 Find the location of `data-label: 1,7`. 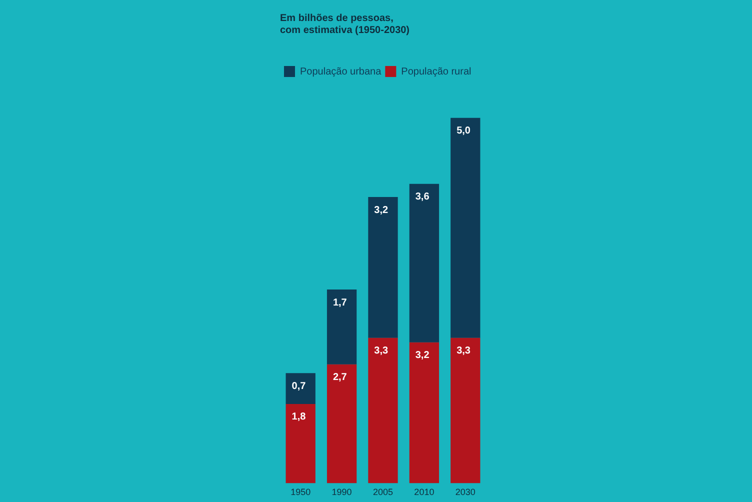

data-label: 1,7 is located at coordinates (340, 302).